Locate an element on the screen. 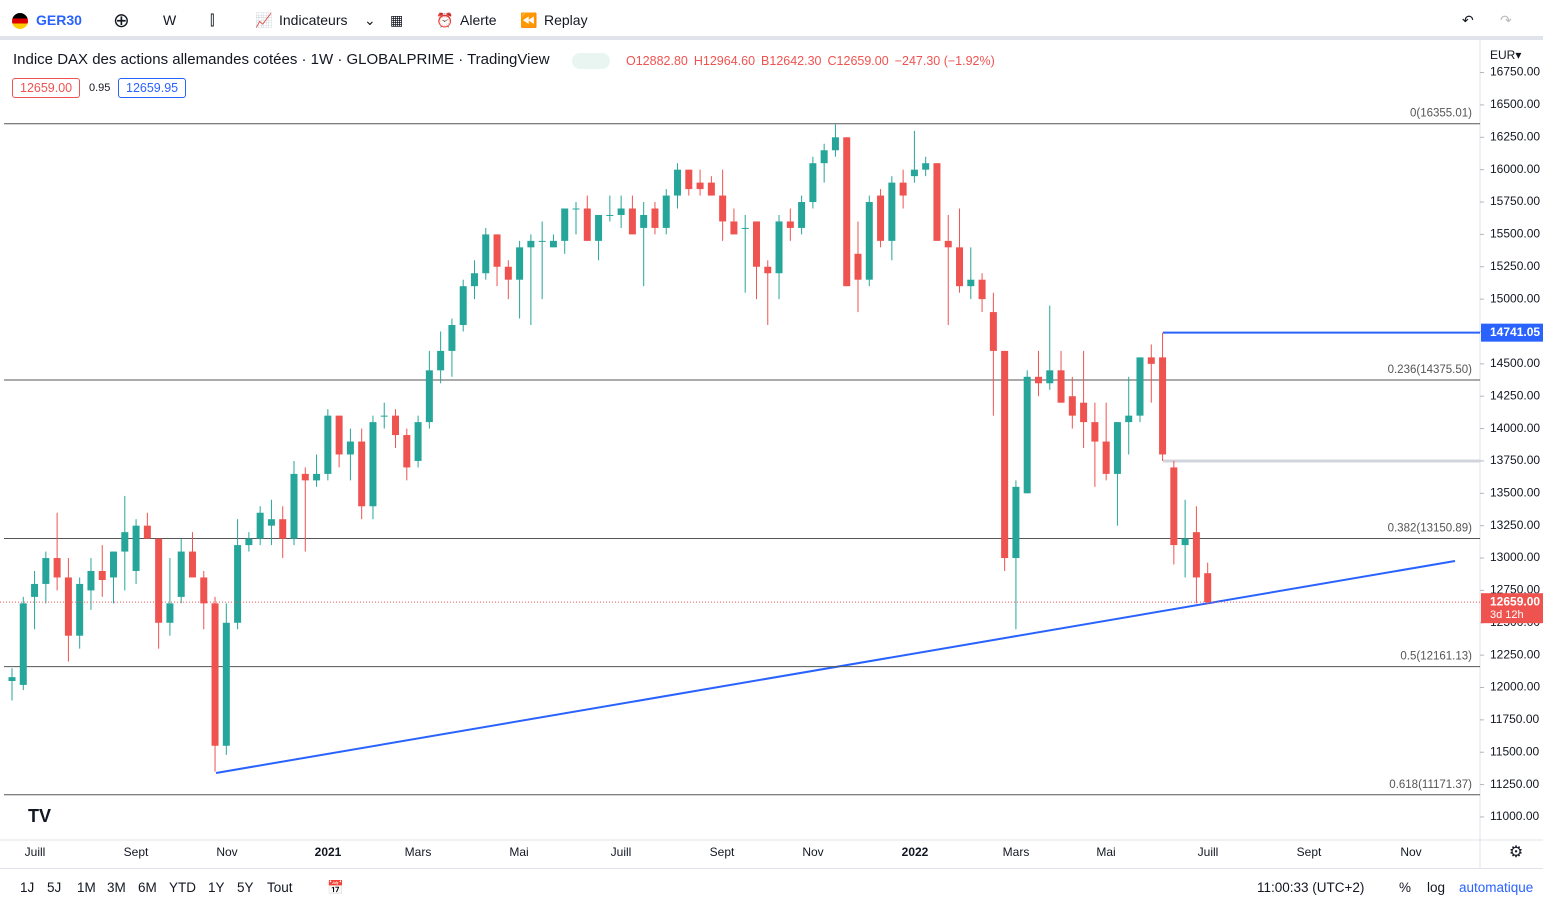  countdown: 3d 12h is located at coordinates (1507, 615).